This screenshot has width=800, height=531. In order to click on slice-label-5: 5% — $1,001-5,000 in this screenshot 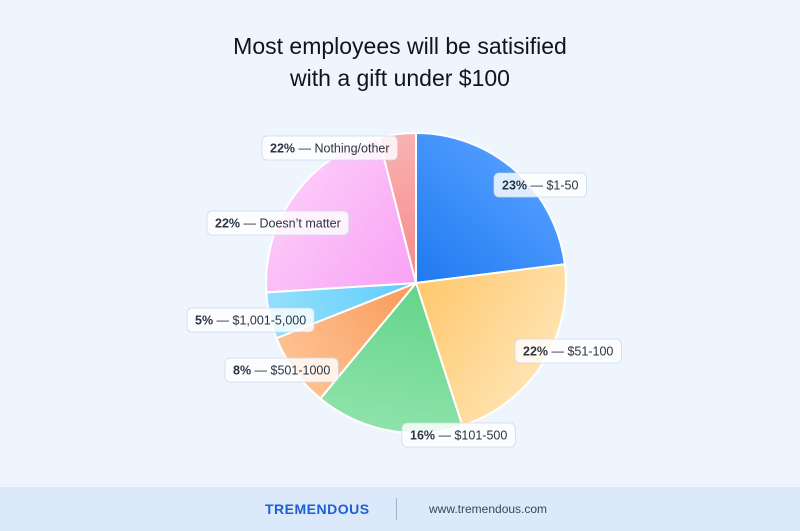, I will do `click(250, 320)`.